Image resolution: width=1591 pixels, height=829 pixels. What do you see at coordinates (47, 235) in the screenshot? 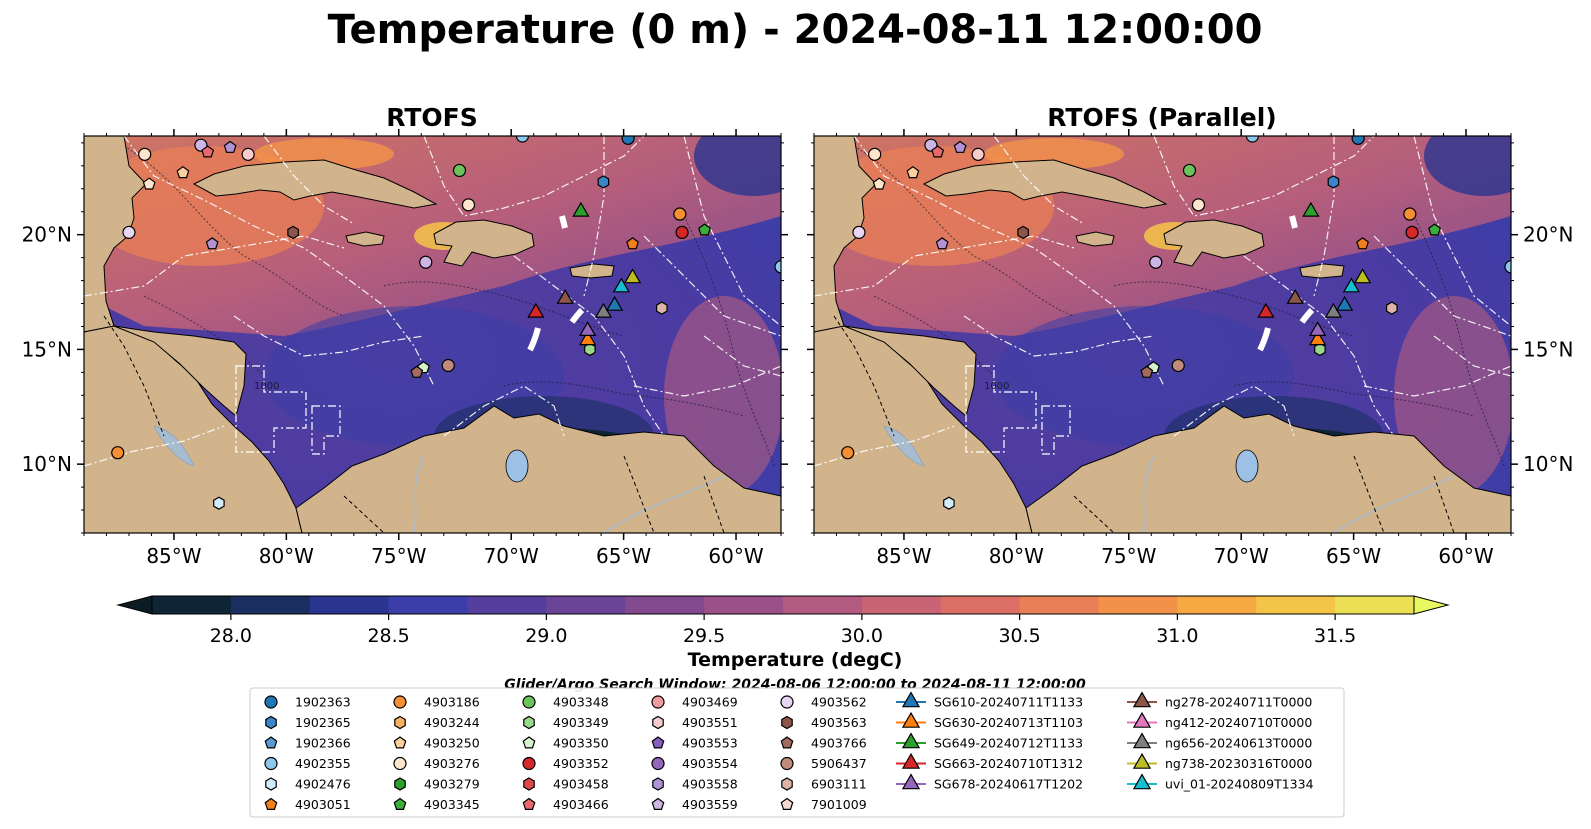
I see `y-tick-label-left-0: 20°N` at bounding box center [47, 235].